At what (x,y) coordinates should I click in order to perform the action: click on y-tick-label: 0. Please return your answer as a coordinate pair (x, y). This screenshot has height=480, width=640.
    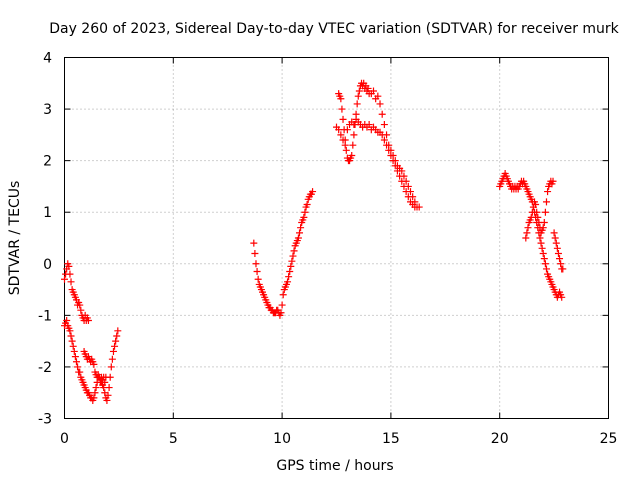
    Looking at the image, I should click on (47, 265).